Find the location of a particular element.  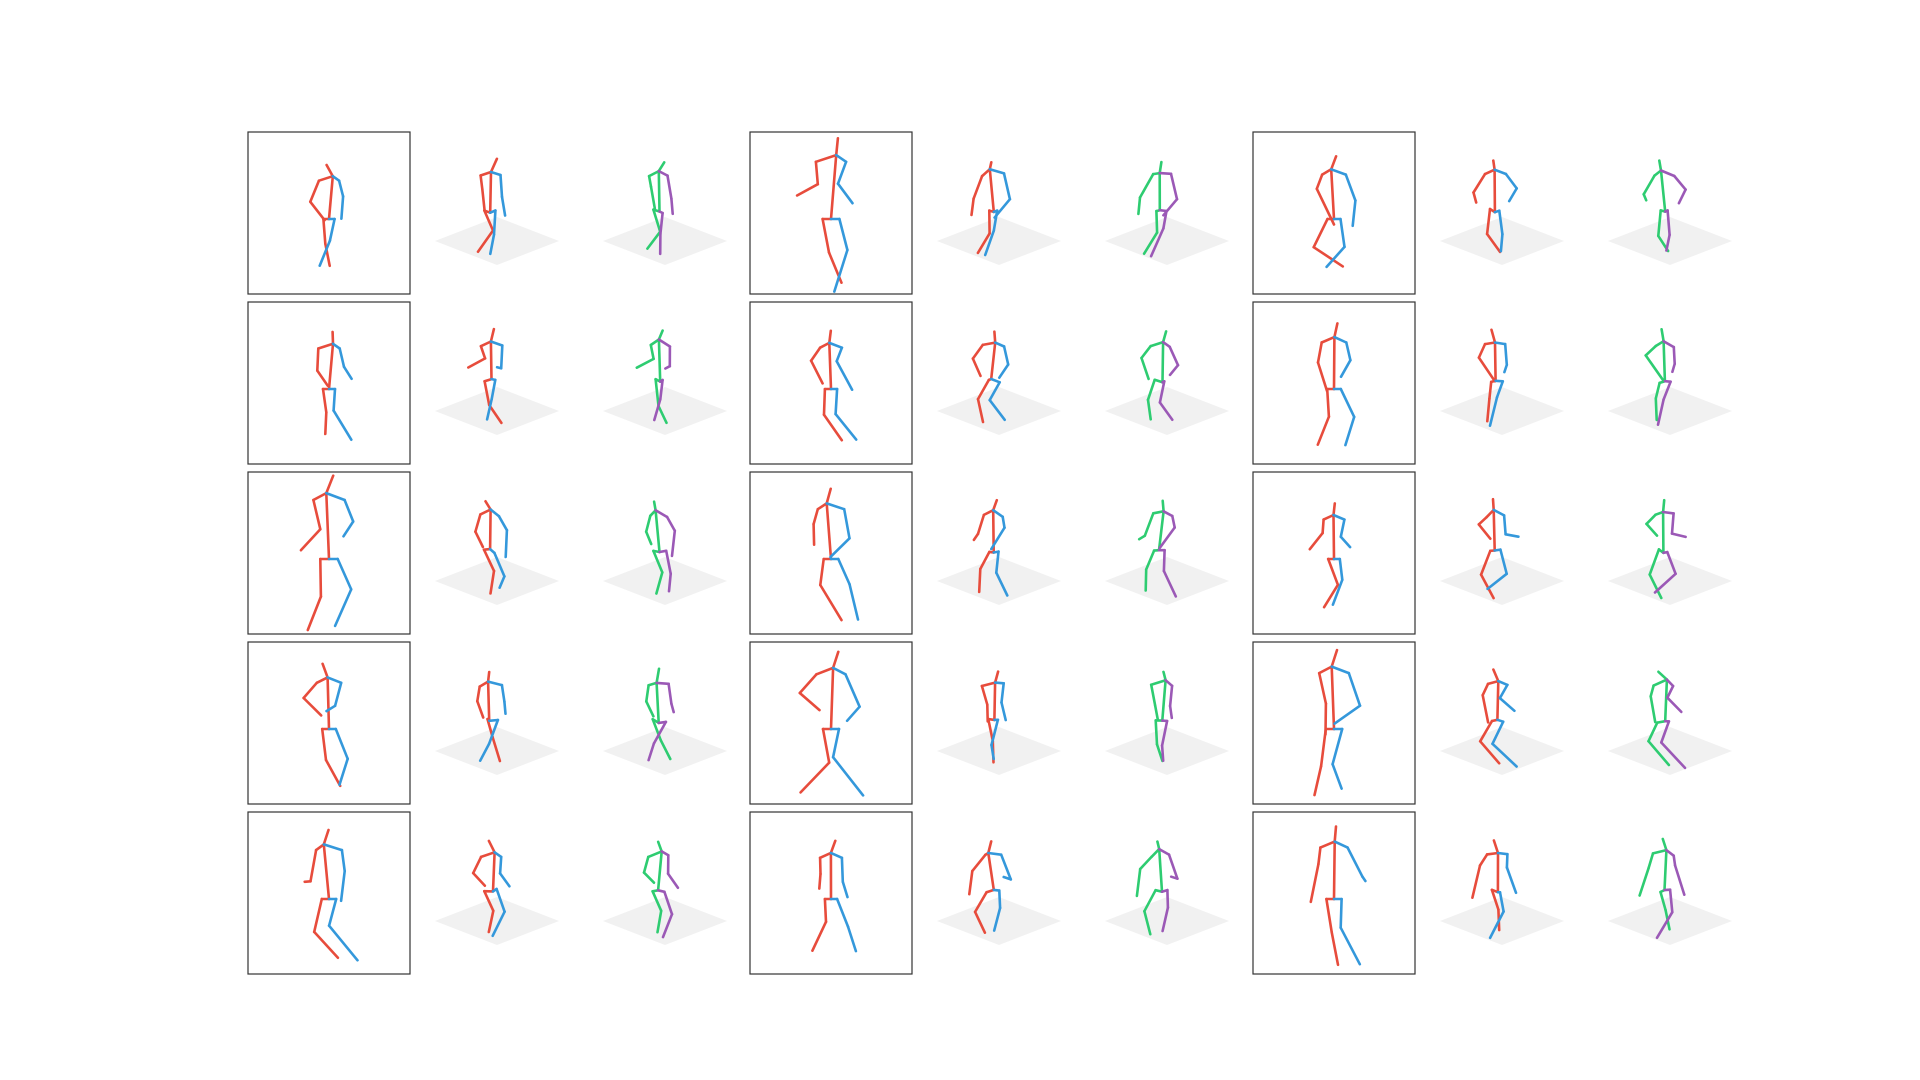

panel-frame is located at coordinates (329, 213).